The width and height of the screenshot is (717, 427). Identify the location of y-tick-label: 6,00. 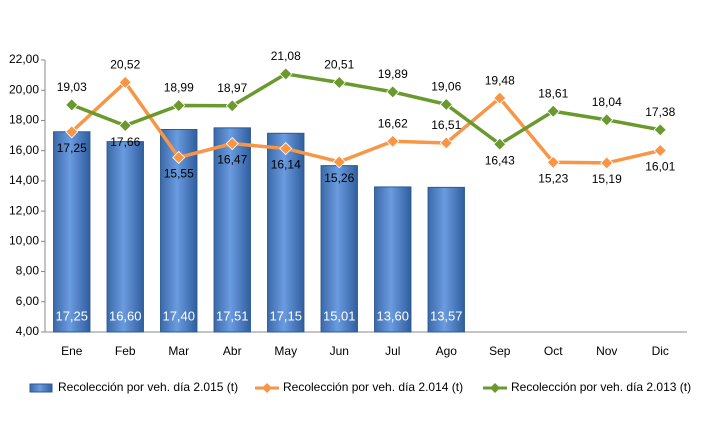
(28, 301).